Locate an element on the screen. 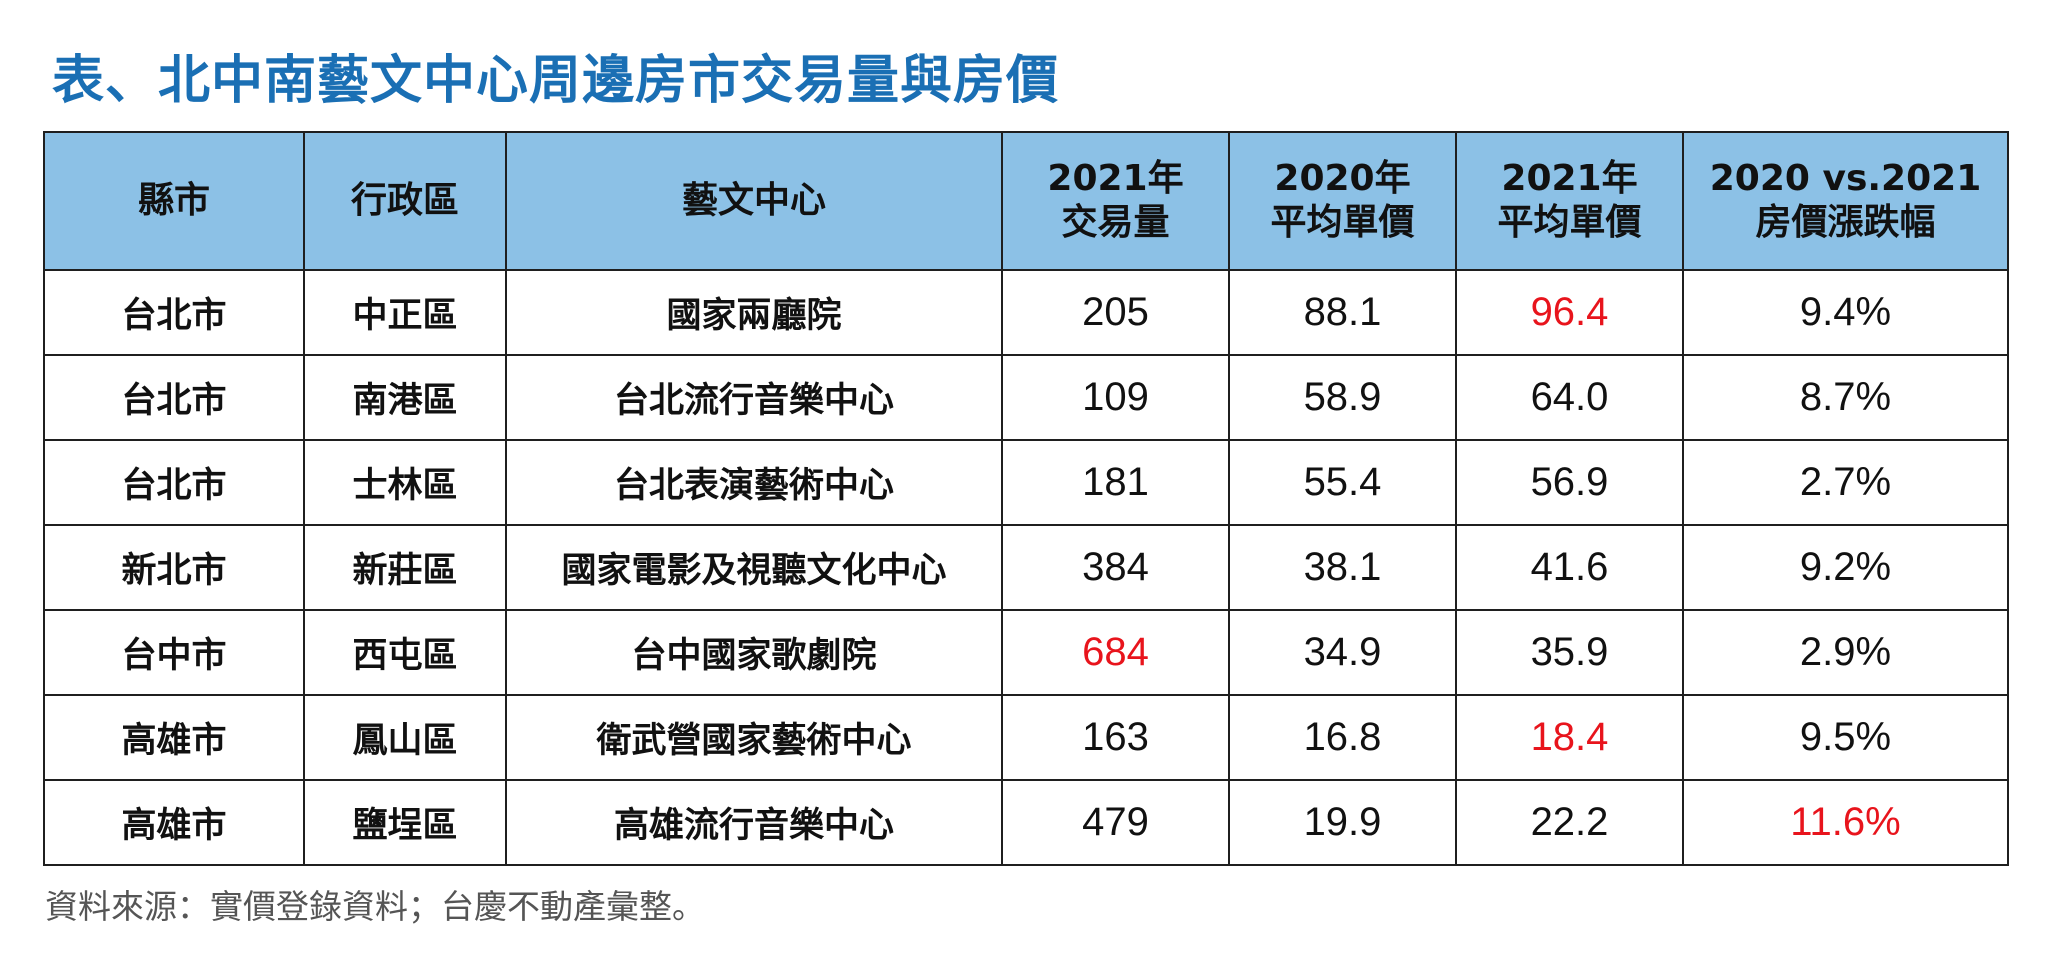 Image resolution: width=2048 pixels, height=971 pixels. header-label-line: 房價漲跌幅 is located at coordinates (1845, 222).